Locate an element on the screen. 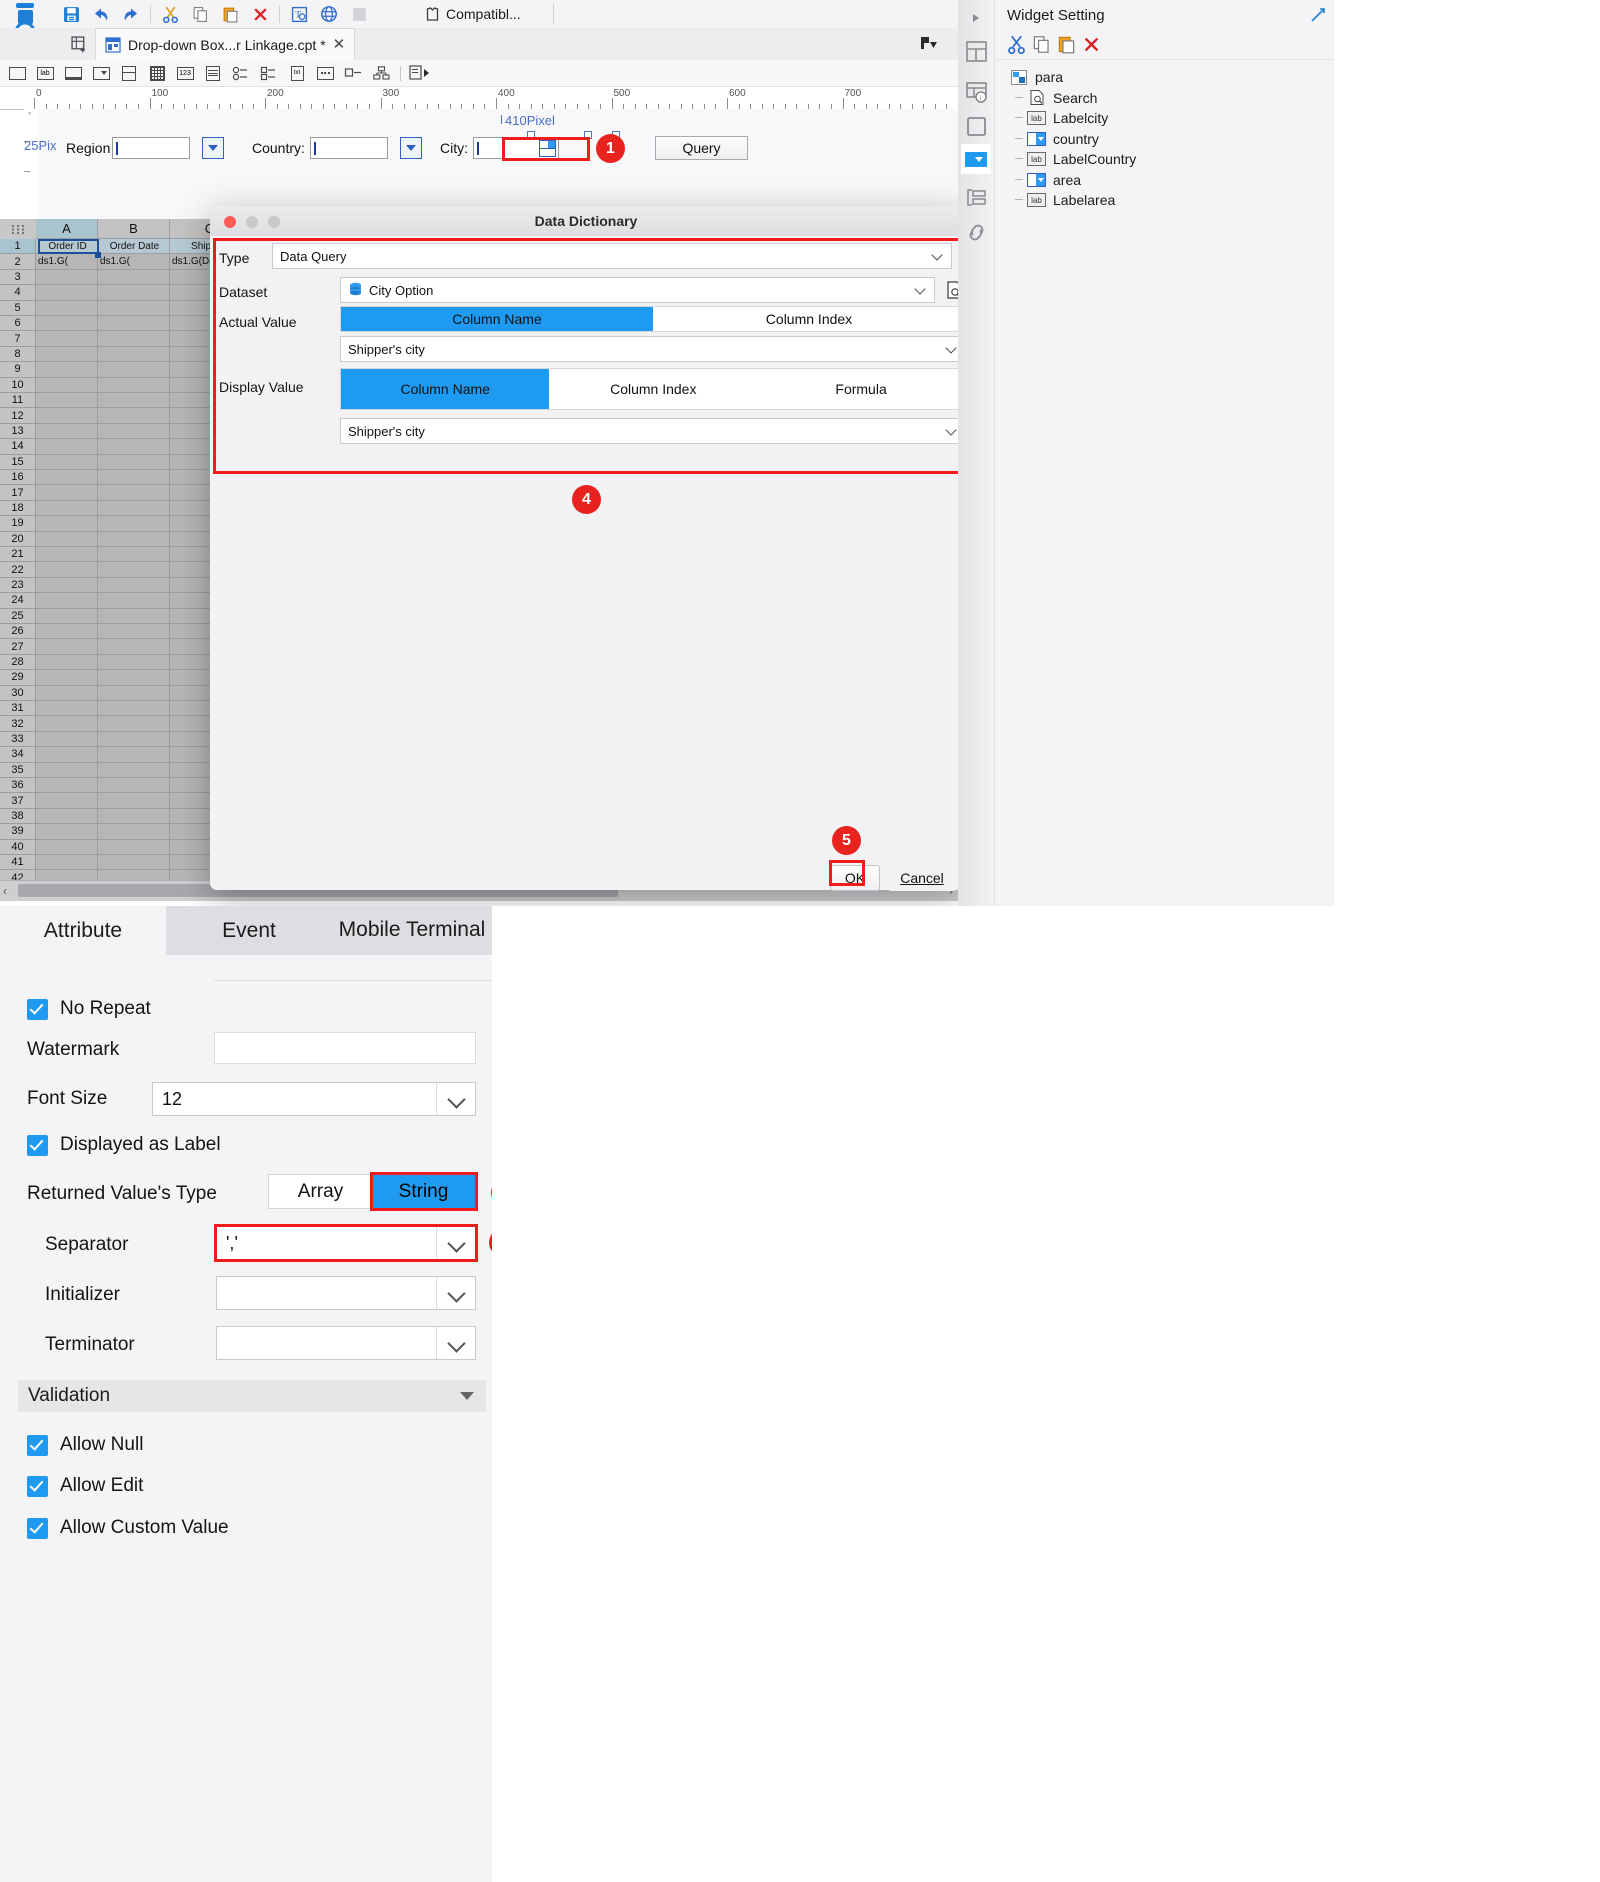  canvas-query-button: Query is located at coordinates (701, 148).